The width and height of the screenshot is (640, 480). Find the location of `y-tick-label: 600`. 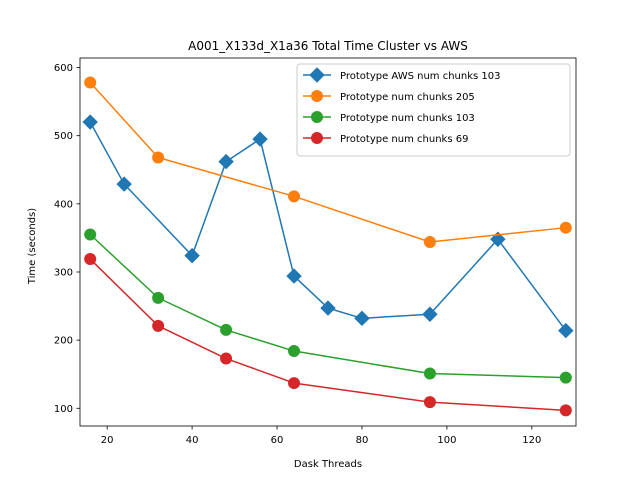

y-tick-label: 600 is located at coordinates (63, 68).